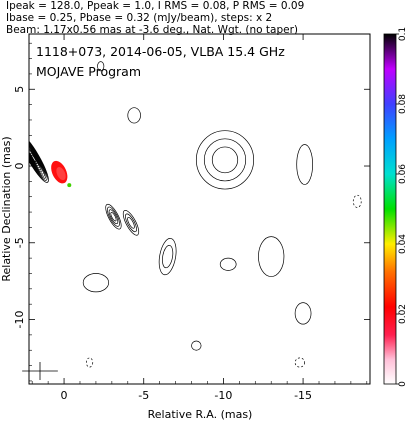 The height and width of the screenshot is (424, 409). What do you see at coordinates (19, 166) in the screenshot?
I see `y-tick-label-1: 0` at bounding box center [19, 166].